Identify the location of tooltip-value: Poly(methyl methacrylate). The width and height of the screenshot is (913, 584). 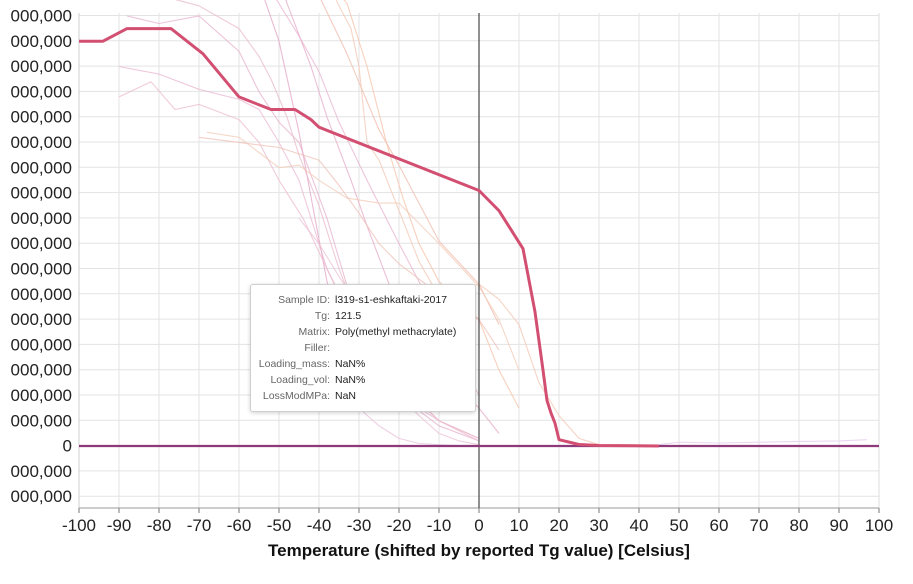
(396, 332).